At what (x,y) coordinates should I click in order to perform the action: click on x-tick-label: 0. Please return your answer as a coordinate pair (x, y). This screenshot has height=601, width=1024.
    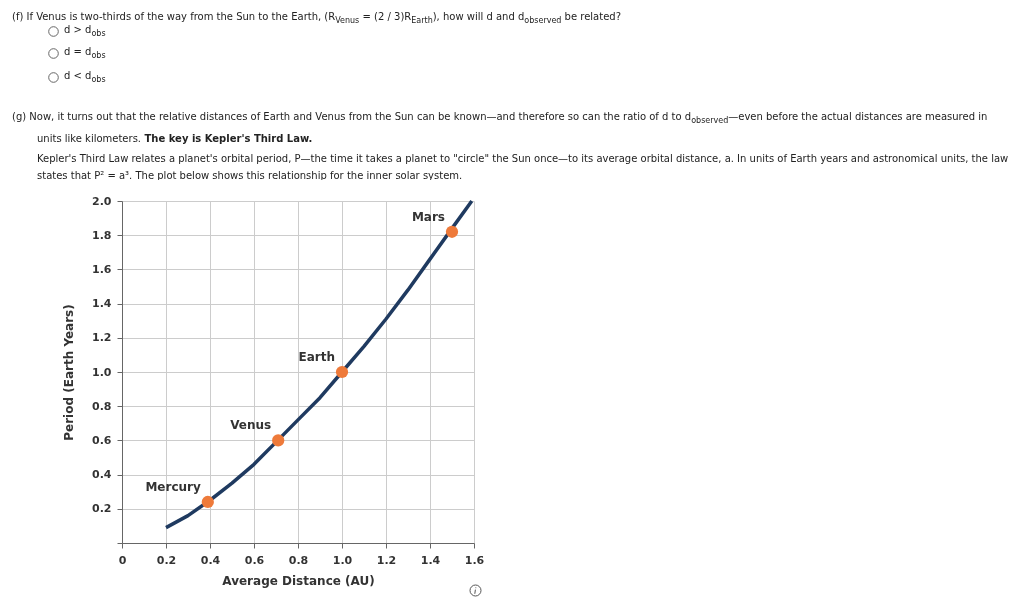
    Looking at the image, I should click on (122, 560).